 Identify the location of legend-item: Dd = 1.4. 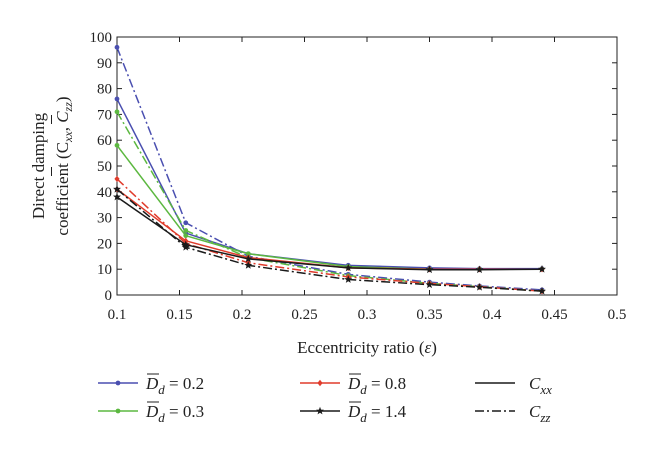
(353, 413).